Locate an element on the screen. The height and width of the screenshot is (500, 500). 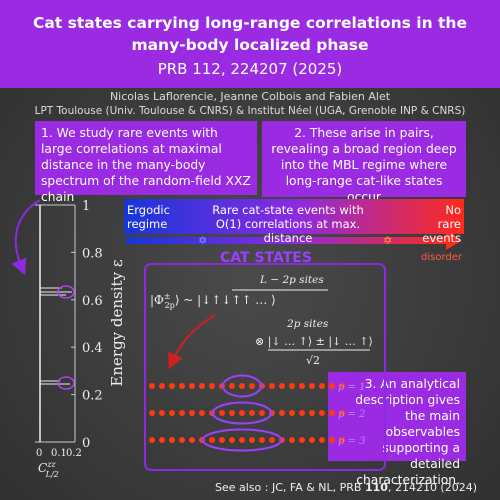
row-label: p = 3 is located at coordinates (352, 441).